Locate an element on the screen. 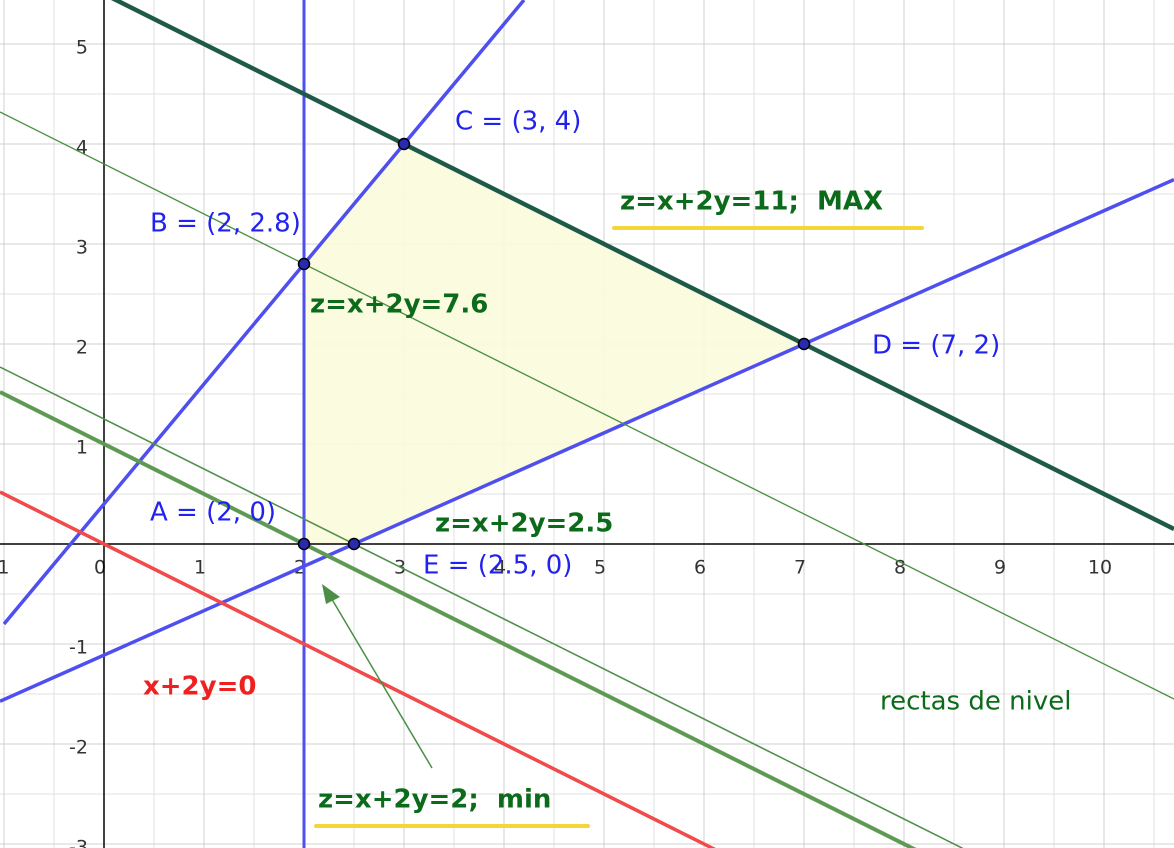 Image resolution: width=1174 pixels, height=848 pixels. x-tick-label: 8 is located at coordinates (900, 568).